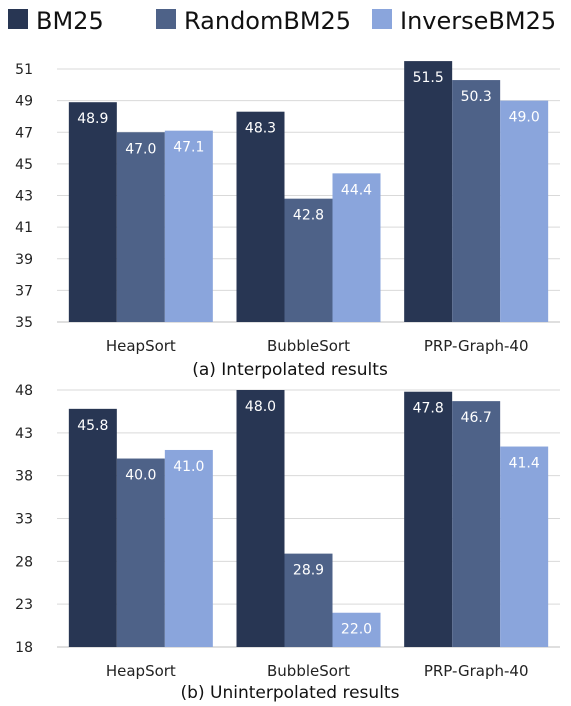 This screenshot has width=571, height=706. I want to click on uninterpolated-results-caption: (b) Uninterpolated results, so click(290, 693).